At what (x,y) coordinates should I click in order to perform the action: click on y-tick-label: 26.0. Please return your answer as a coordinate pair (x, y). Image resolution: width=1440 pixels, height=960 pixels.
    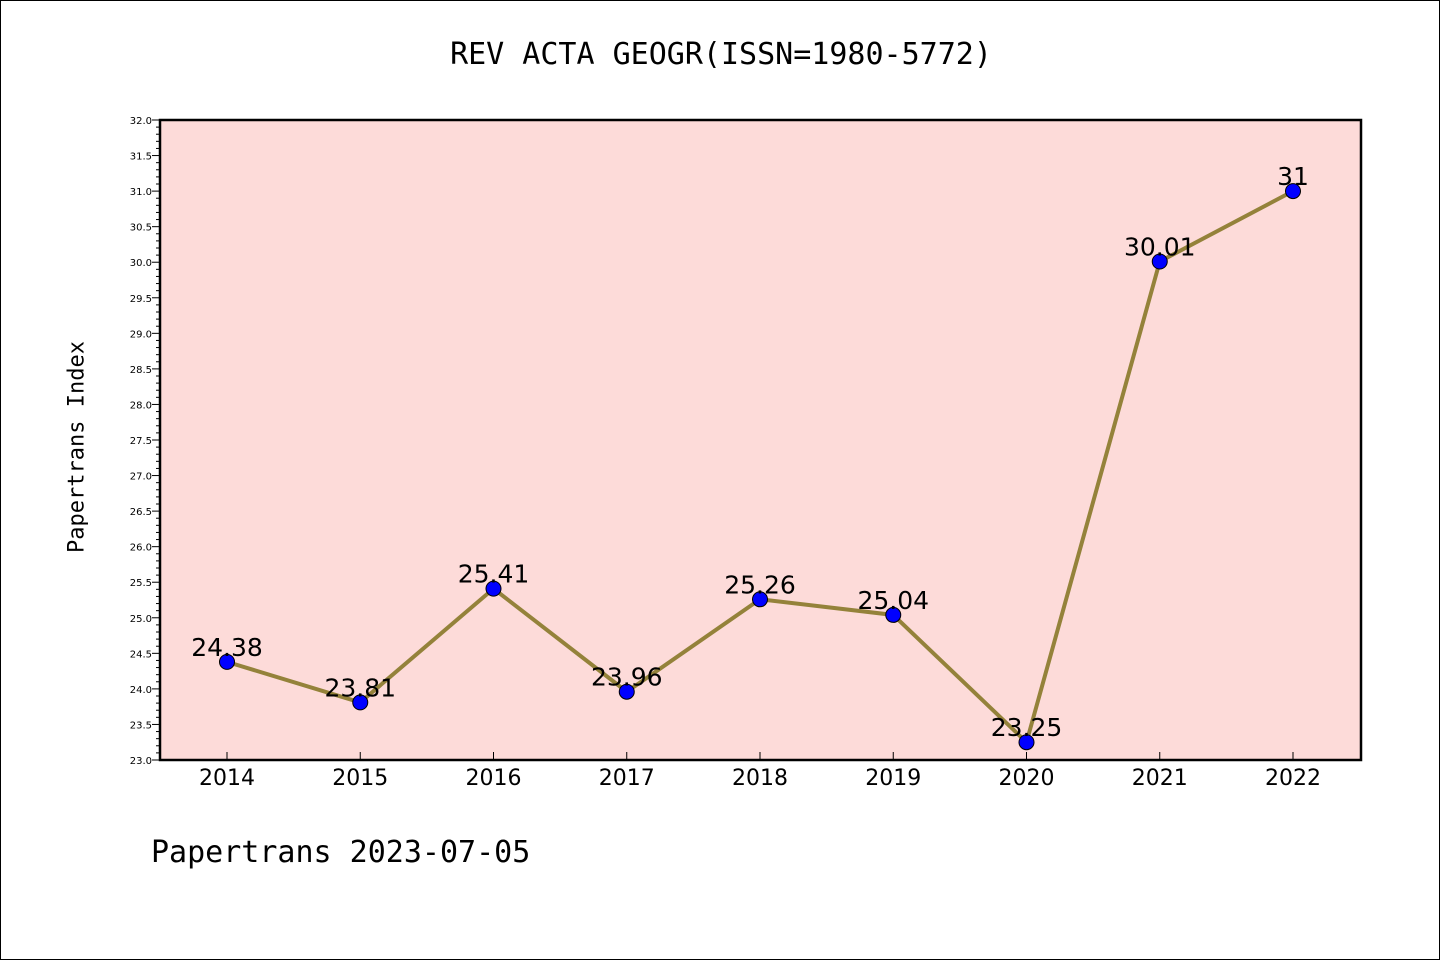
    Looking at the image, I should click on (141, 548).